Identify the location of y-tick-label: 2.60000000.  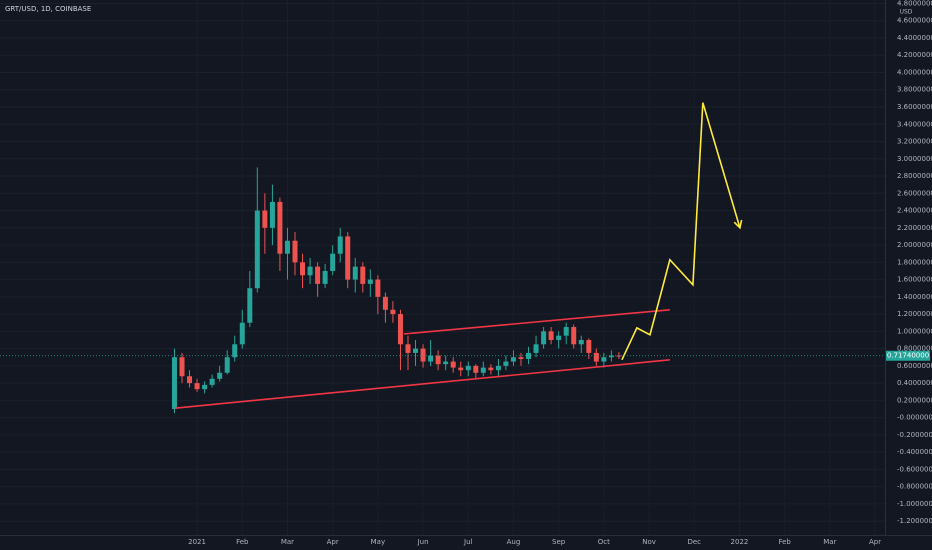
(914, 193).